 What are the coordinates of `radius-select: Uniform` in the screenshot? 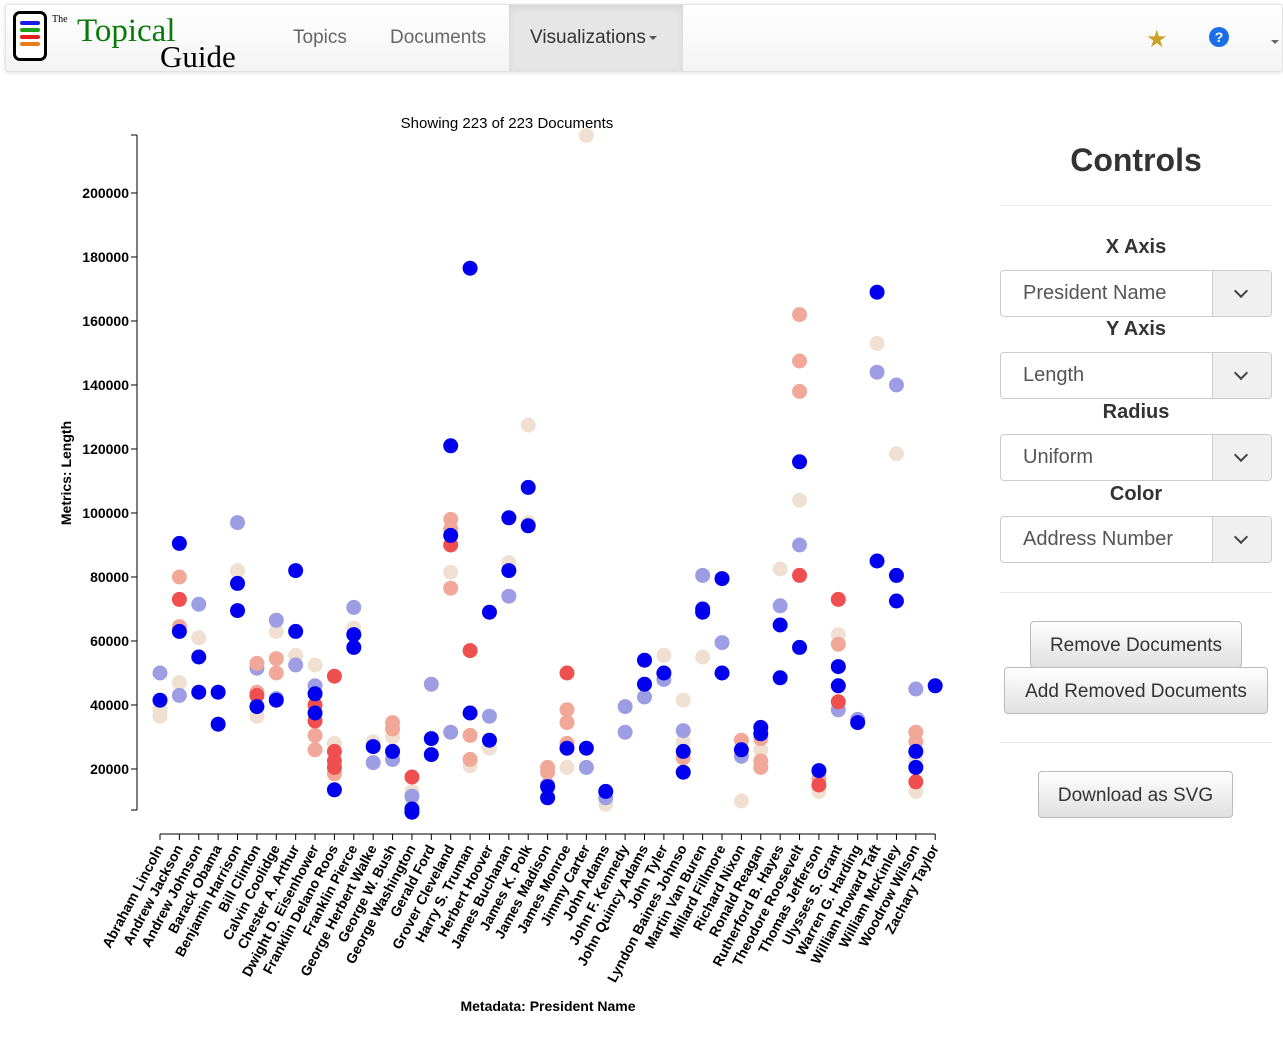 It's located at (1136, 457).